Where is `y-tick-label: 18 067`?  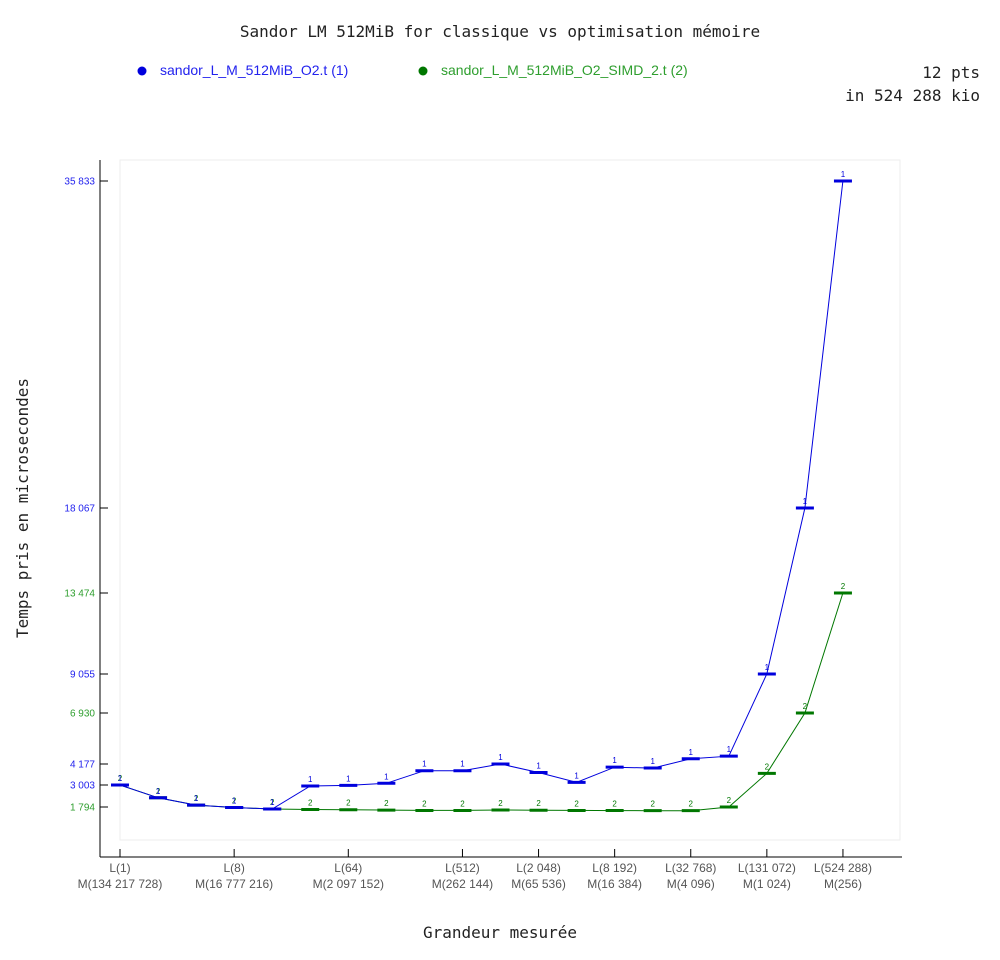 y-tick-label: 18 067 is located at coordinates (79, 509).